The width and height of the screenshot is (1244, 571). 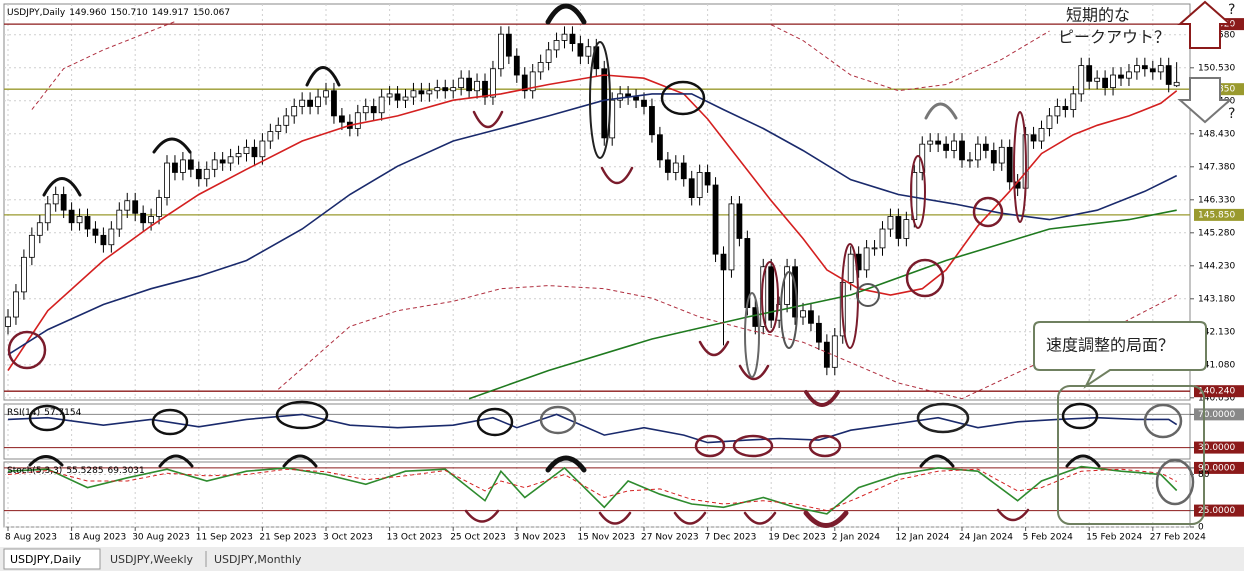 What do you see at coordinates (670, 538) in the screenshot?
I see `x-tick-label: 27 Nov 2023` at bounding box center [670, 538].